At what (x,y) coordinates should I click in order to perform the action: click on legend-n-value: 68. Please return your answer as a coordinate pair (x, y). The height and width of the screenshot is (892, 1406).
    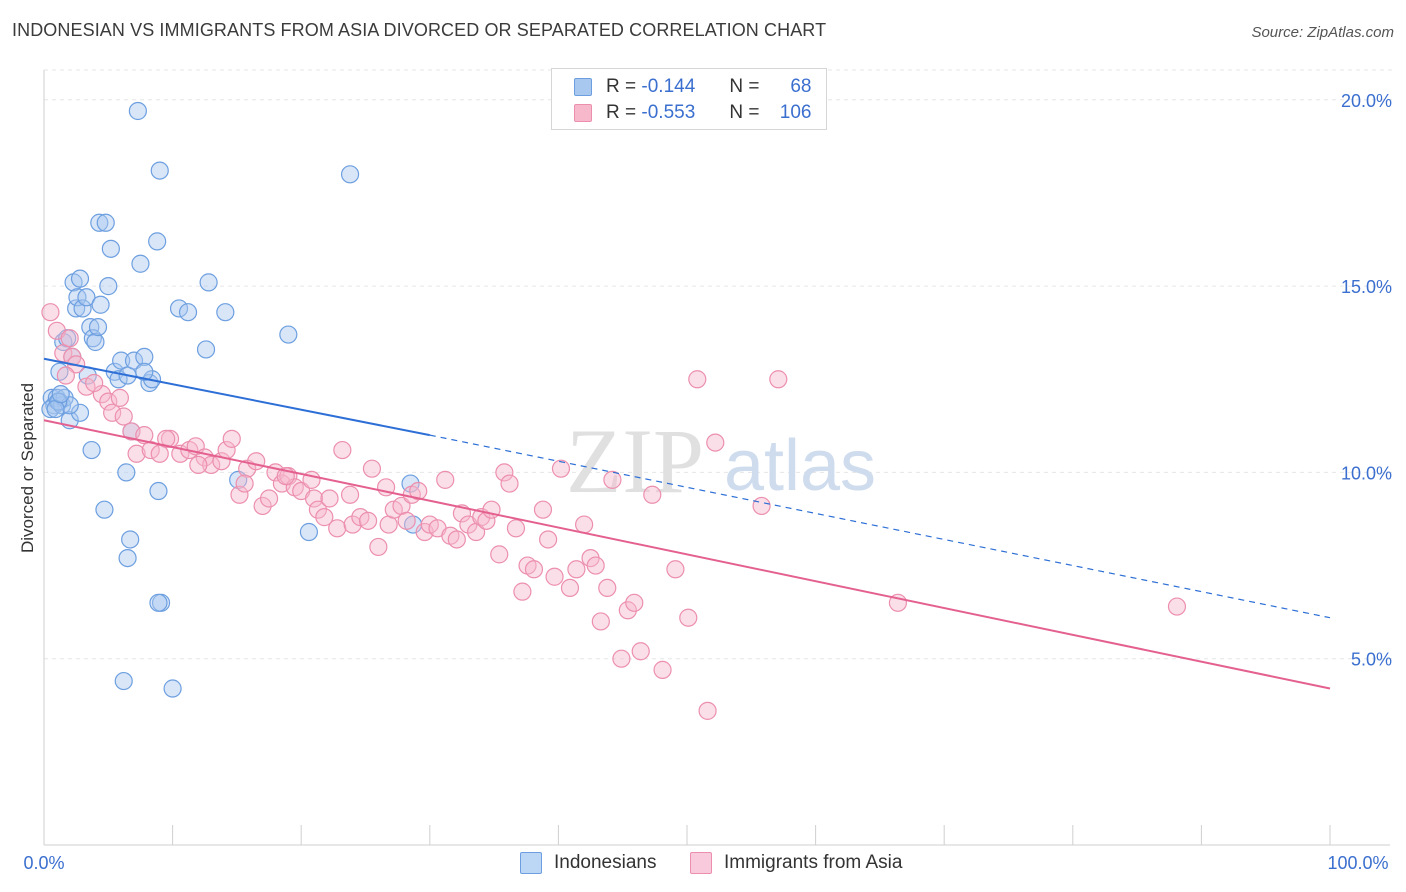
    Looking at the image, I should click on (801, 86).